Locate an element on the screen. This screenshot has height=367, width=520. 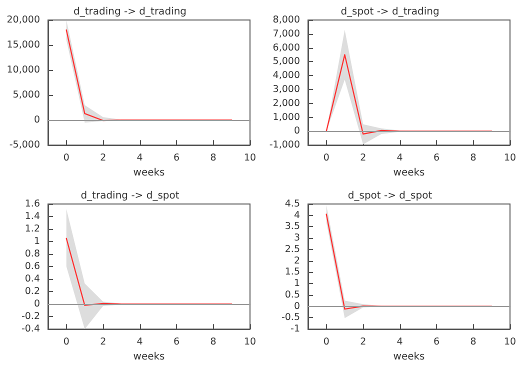
y-tick-label: 1,000 is located at coordinates (286, 117).